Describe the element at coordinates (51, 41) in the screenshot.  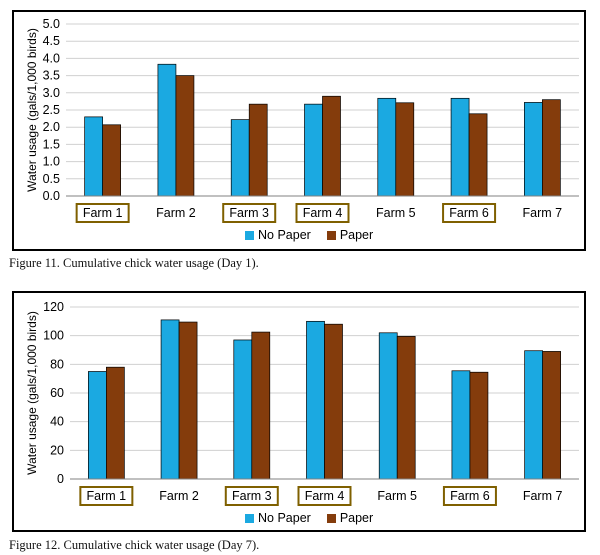
I see `y-tick-label: 4.5` at that location.